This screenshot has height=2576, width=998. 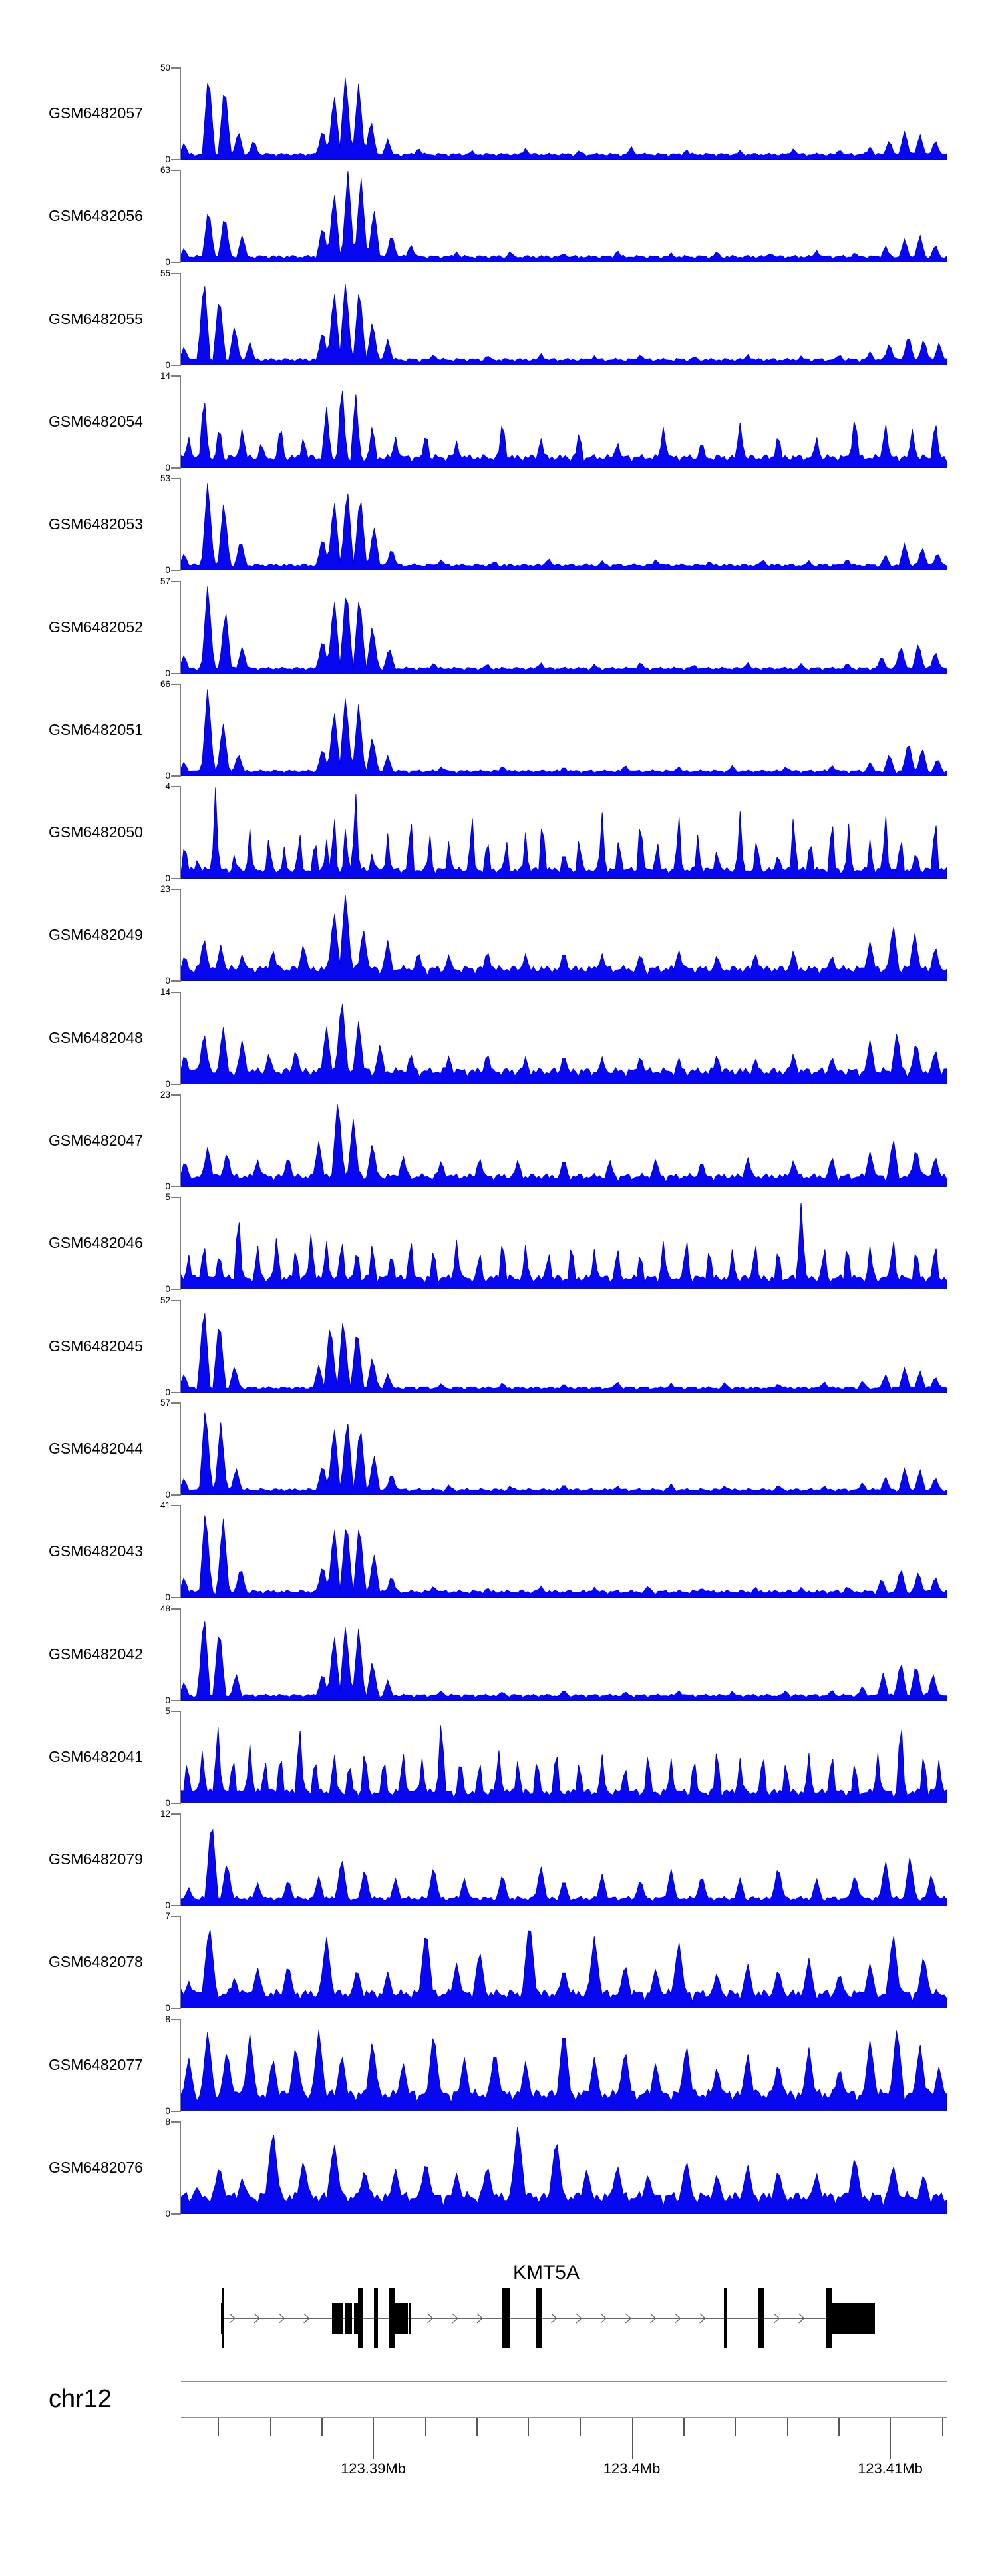 What do you see at coordinates (80, 2399) in the screenshot?
I see `chromosome-label: chr12` at bounding box center [80, 2399].